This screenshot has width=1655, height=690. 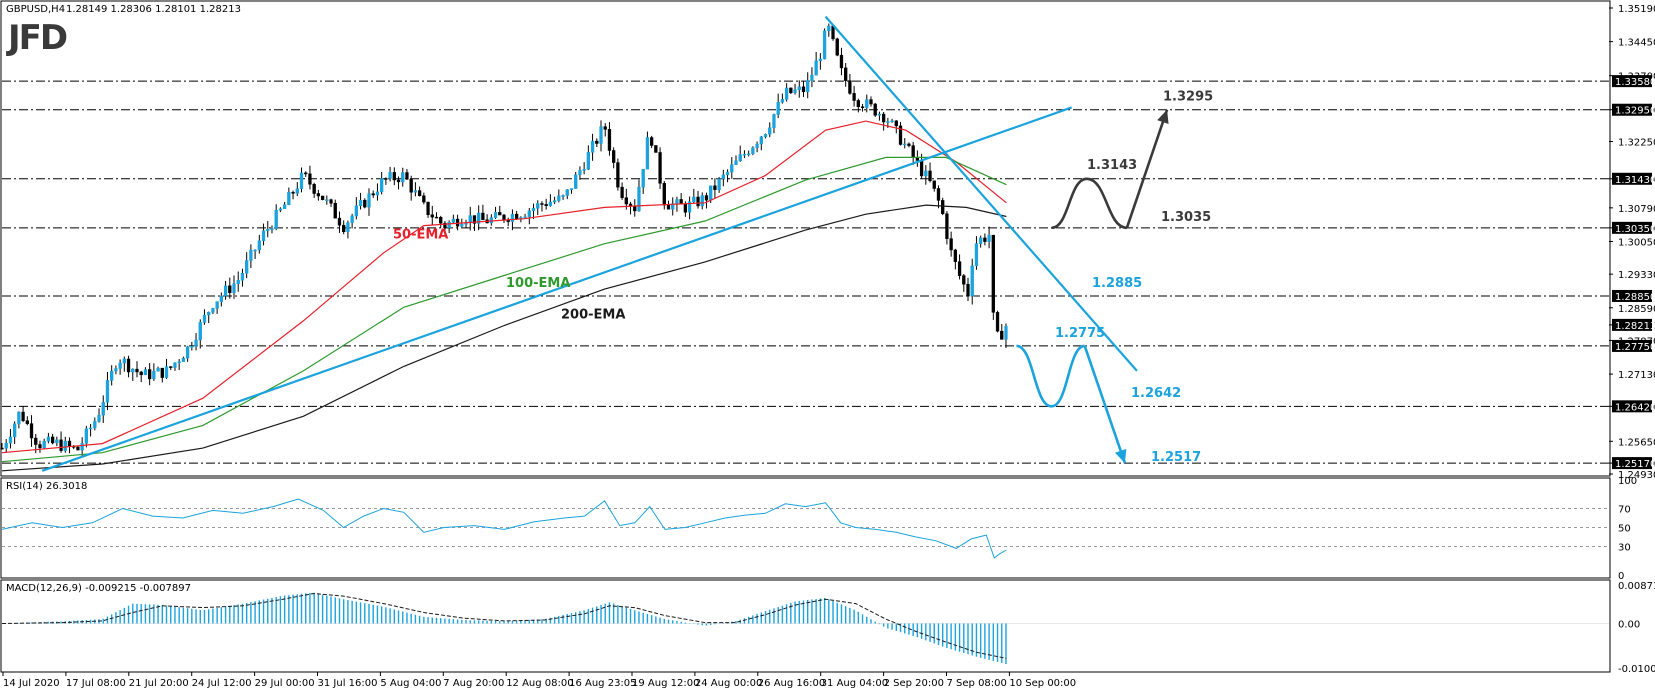 What do you see at coordinates (1080, 333) in the screenshot?
I see `annotation-7: 1.2775` at bounding box center [1080, 333].